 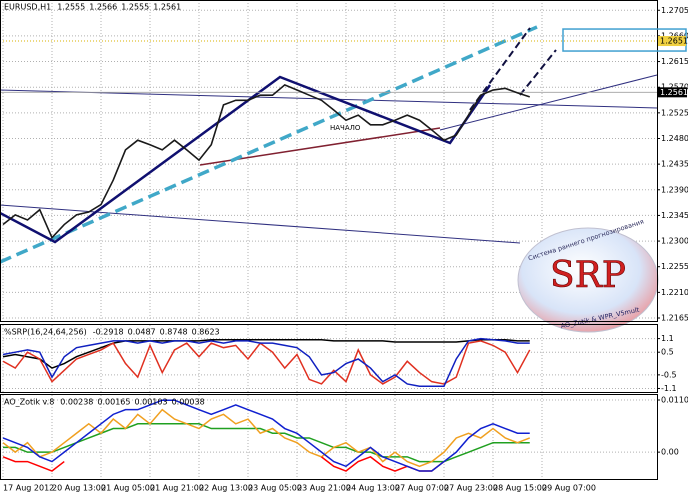 What do you see at coordinates (674, 400) in the screenshot?
I see `y-tick-label: 0.01104` at bounding box center [674, 400].